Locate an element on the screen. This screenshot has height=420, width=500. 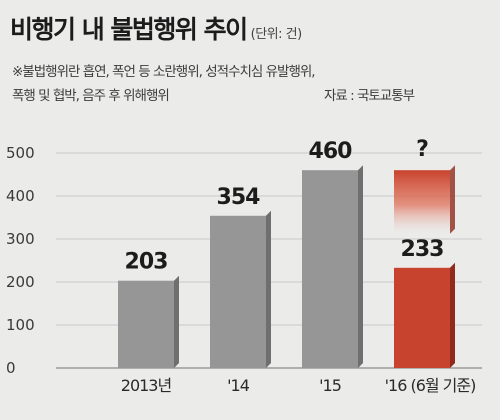
y-axis: 0 100 200 300 400 500 is located at coordinates (20, 260).